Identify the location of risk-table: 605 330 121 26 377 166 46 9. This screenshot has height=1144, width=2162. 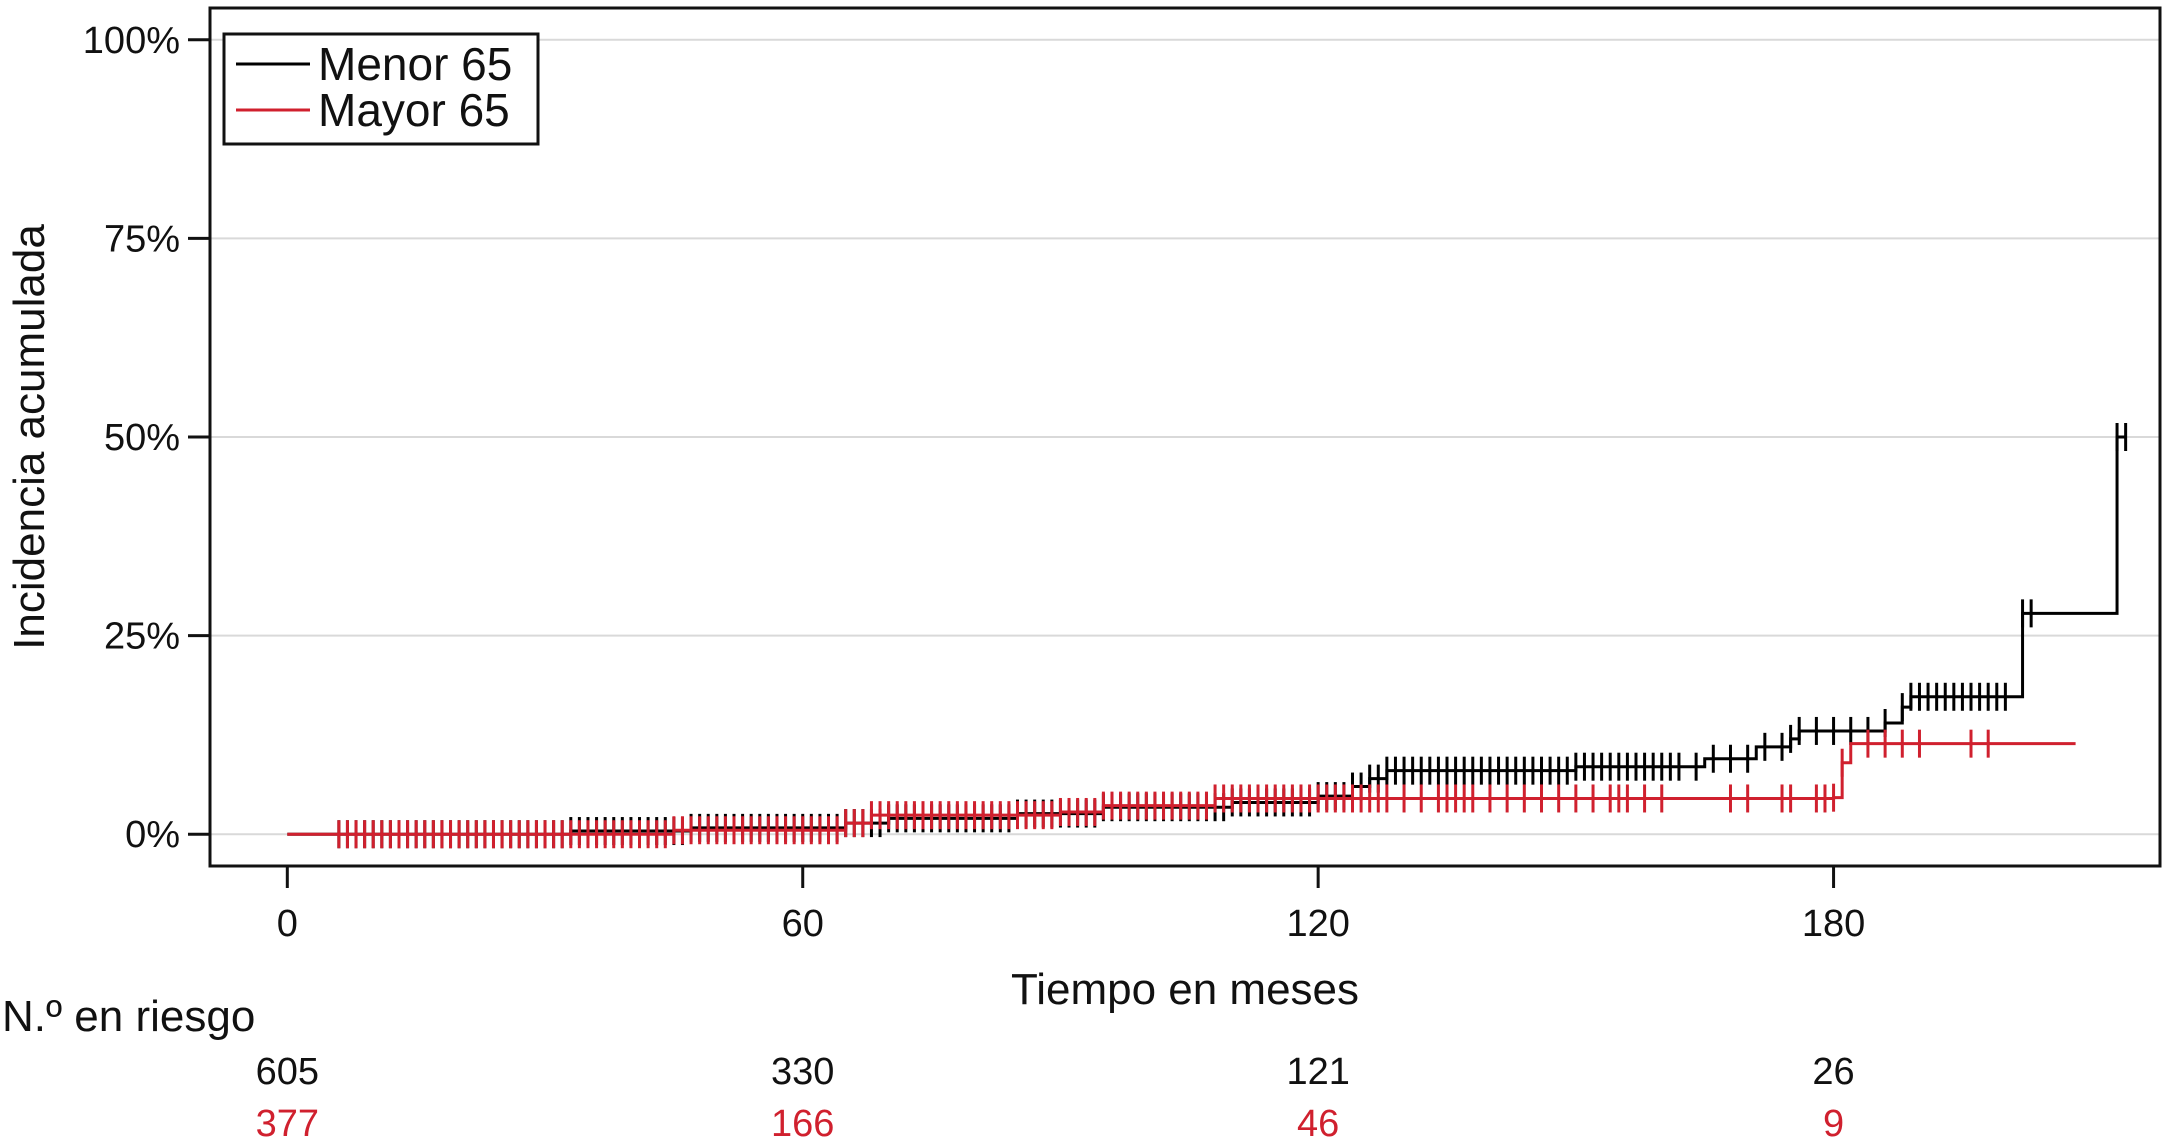
(1055, 1097).